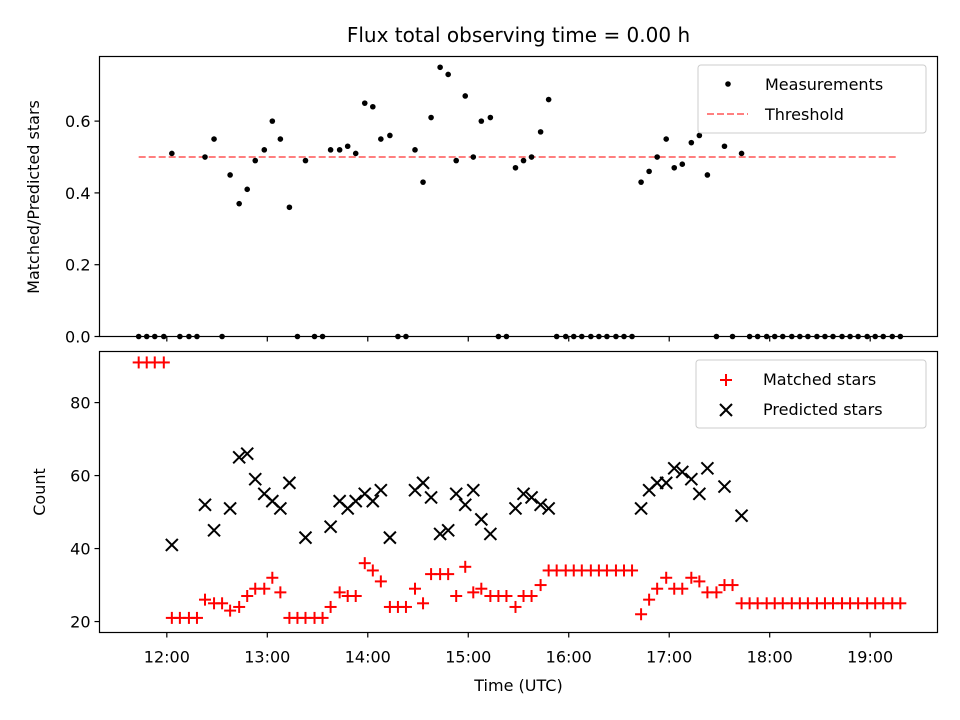 The image size is (960, 720). Describe the element at coordinates (770, 657) in the screenshot. I see `x-tick-label: 18:00` at that location.